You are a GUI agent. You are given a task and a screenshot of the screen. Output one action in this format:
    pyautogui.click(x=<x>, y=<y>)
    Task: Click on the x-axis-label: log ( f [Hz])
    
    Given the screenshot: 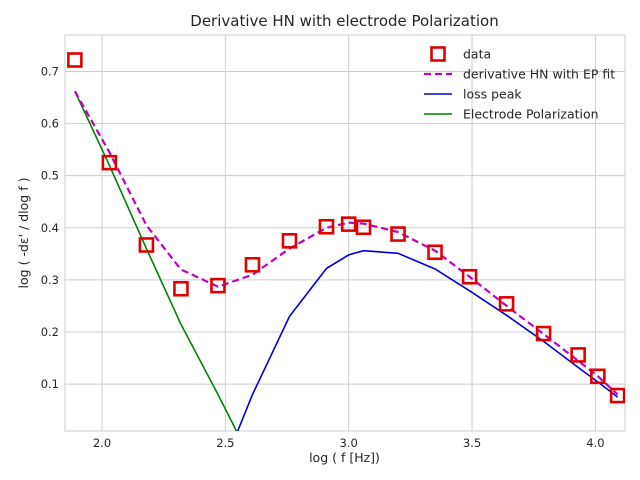 What is the action you would take?
    pyautogui.click(x=344, y=457)
    